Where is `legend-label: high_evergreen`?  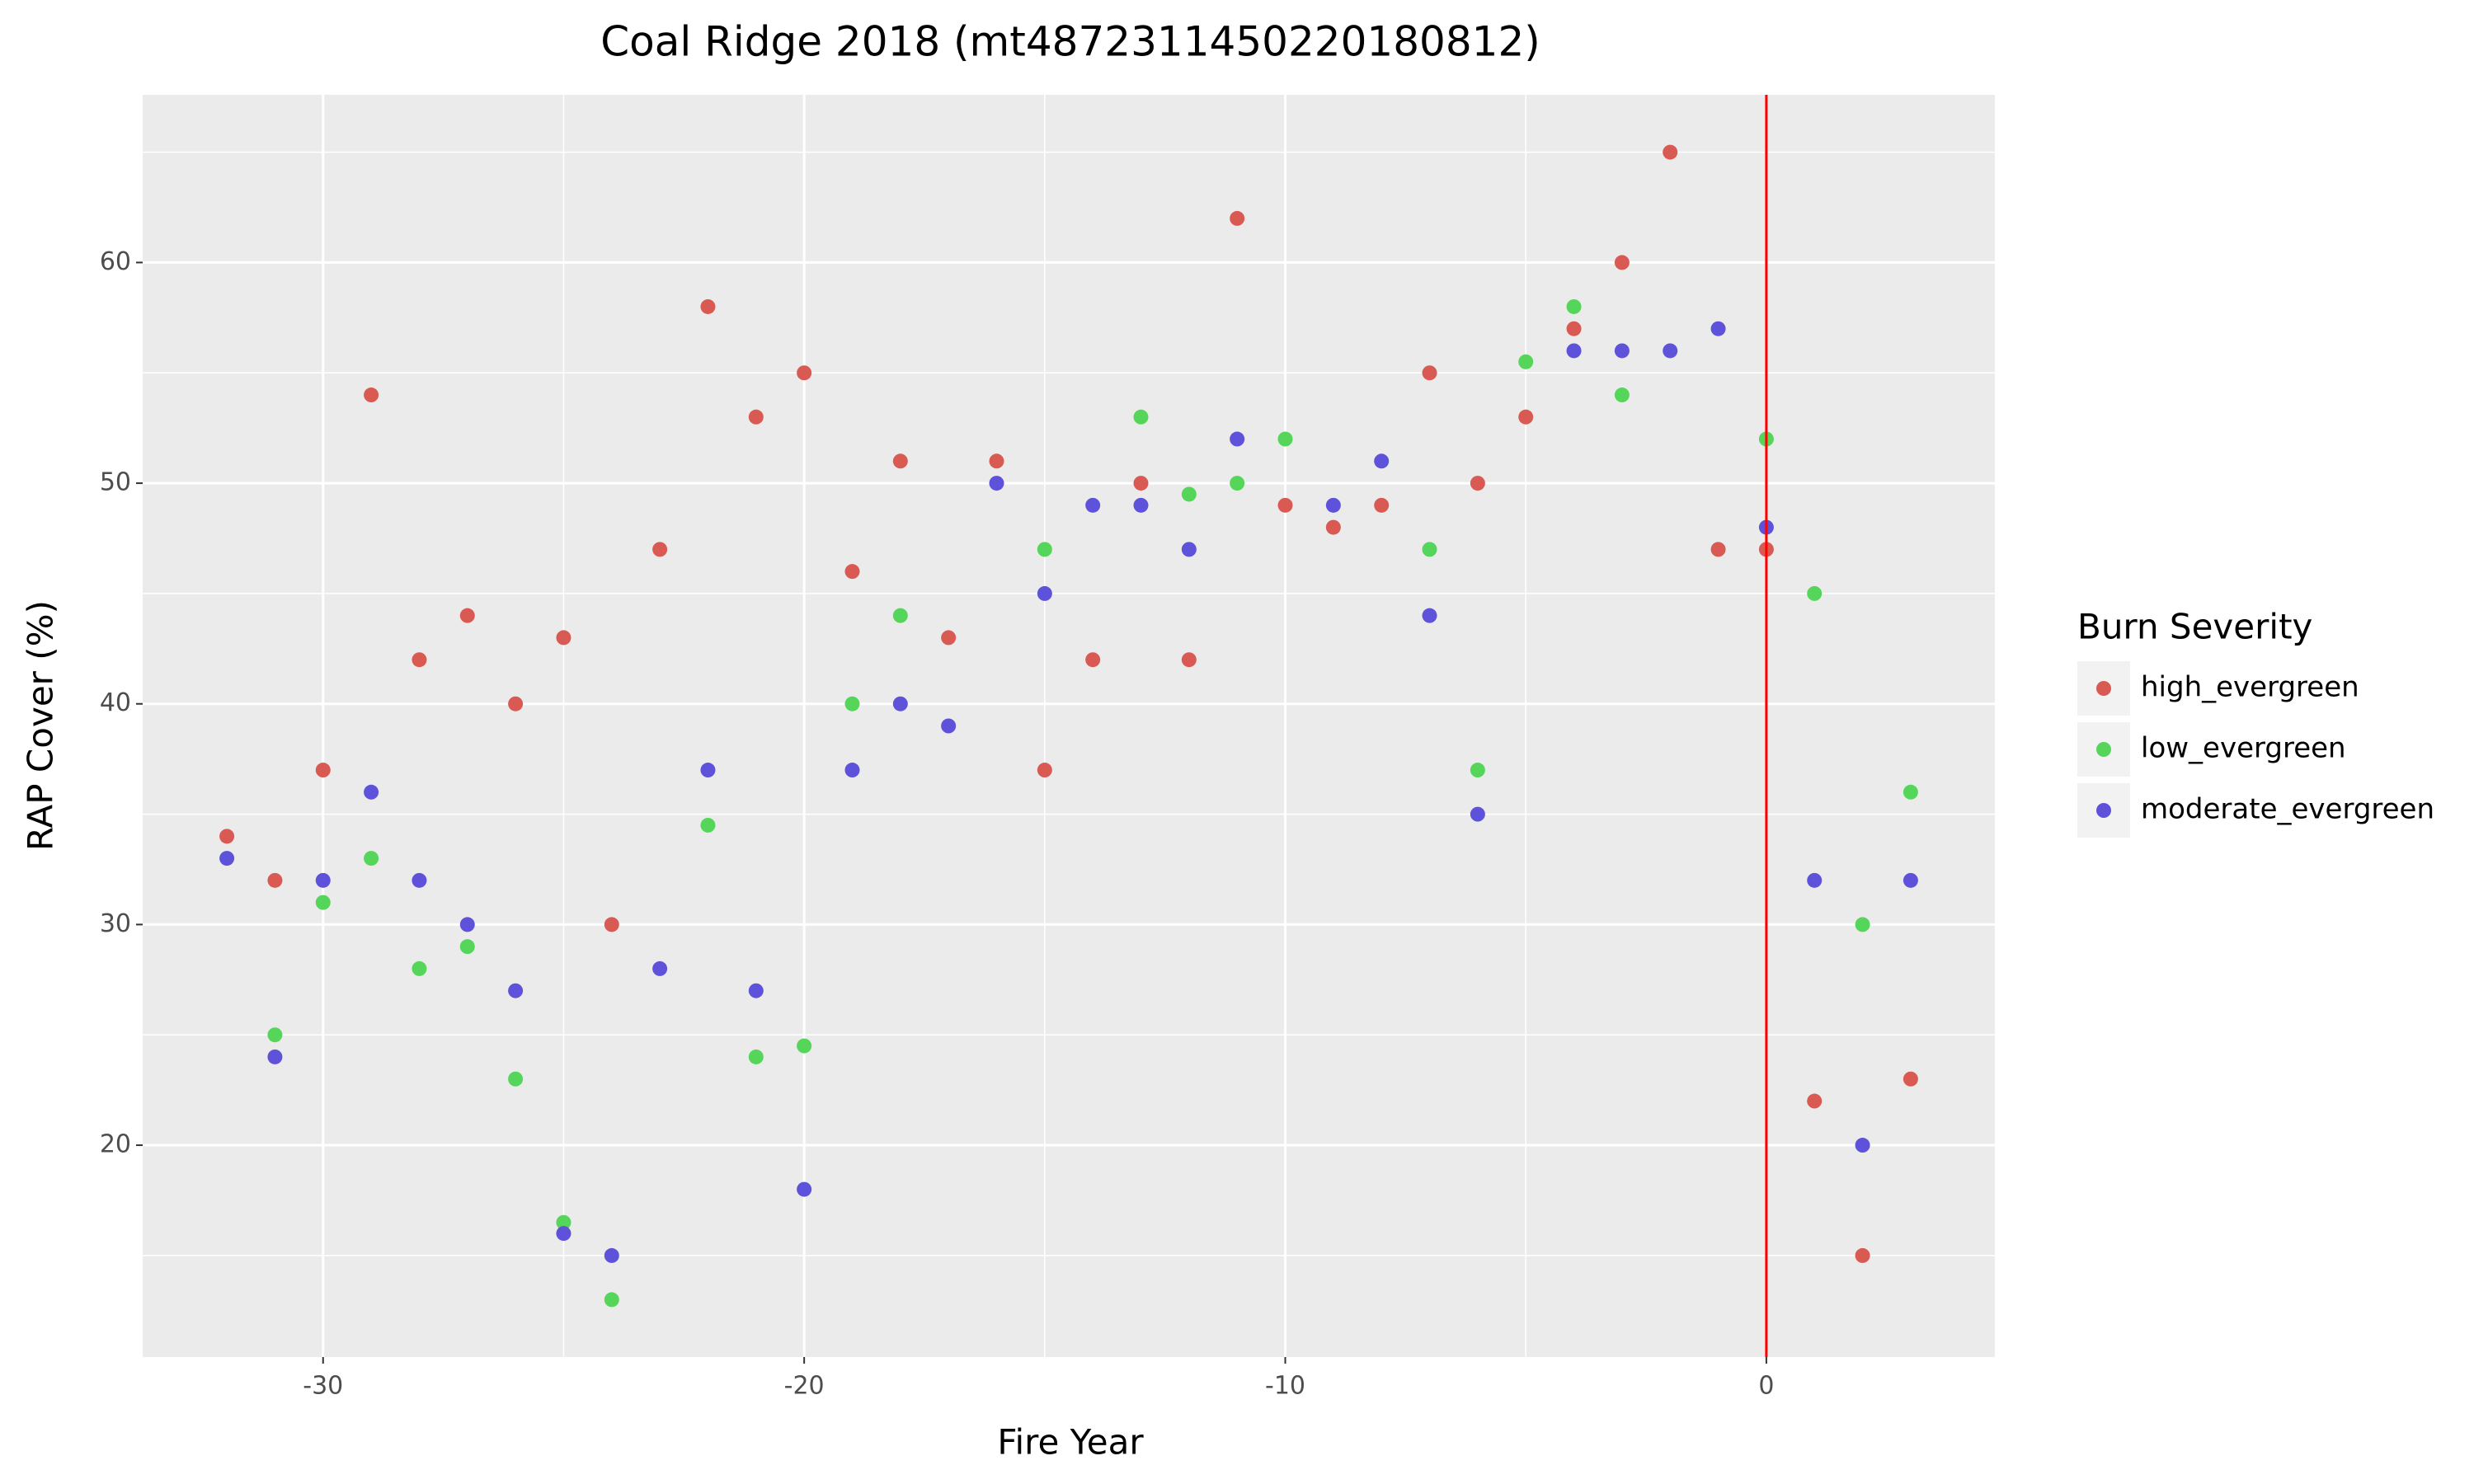
legend-label: high_evergreen is located at coordinates (2250, 687).